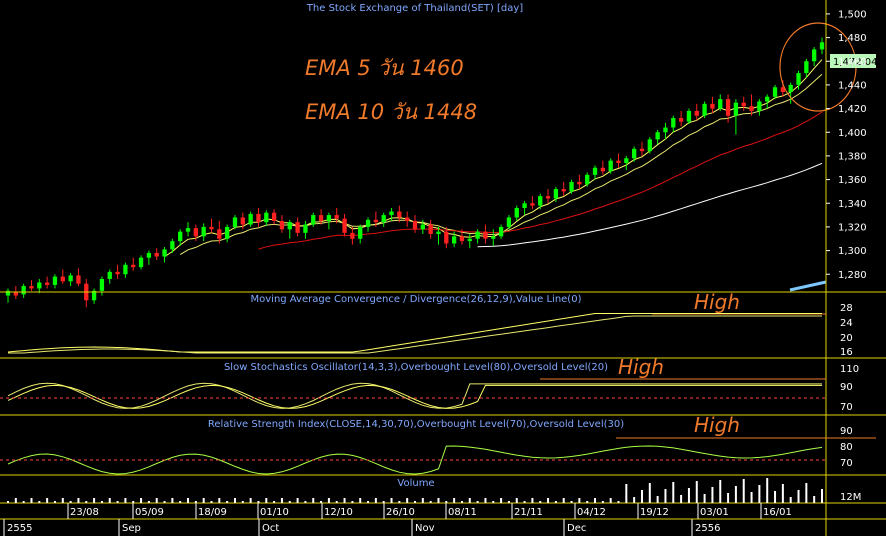 This screenshot has width=886, height=536. What do you see at coordinates (852, 180) in the screenshot?
I see `price-tick-label: 1,360` at bounding box center [852, 180].